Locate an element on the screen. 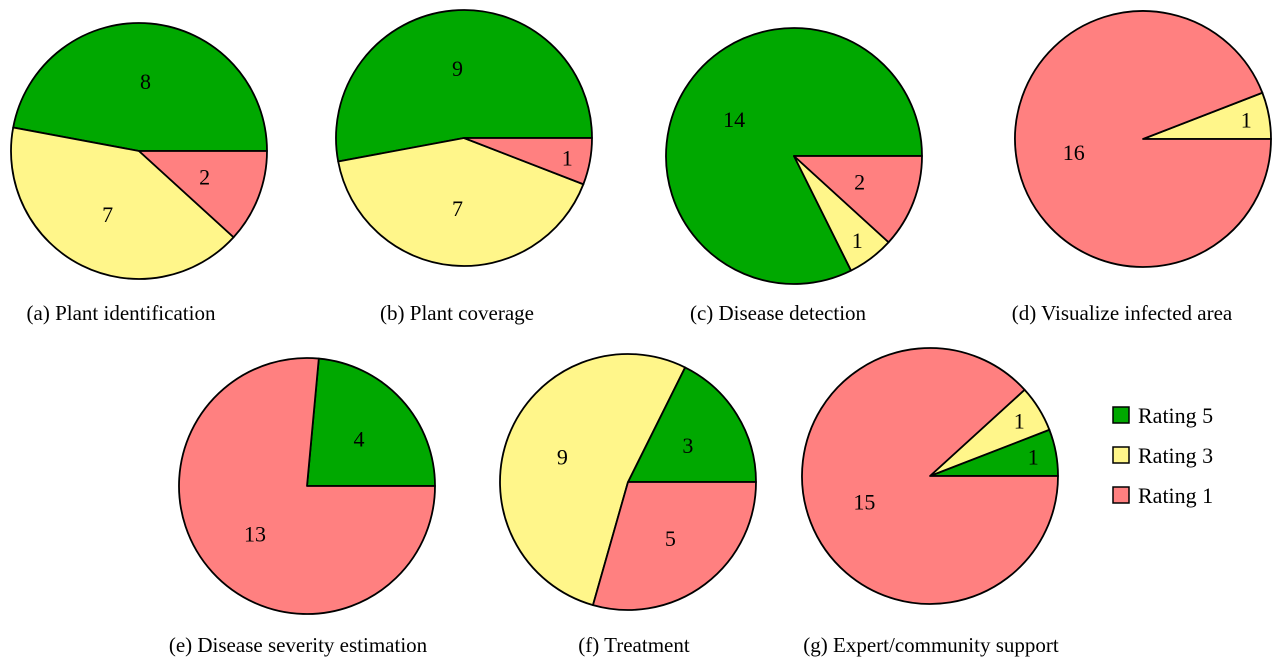  pie-chart-c: 14 1 2 (c) Disease detection is located at coordinates (794, 176).